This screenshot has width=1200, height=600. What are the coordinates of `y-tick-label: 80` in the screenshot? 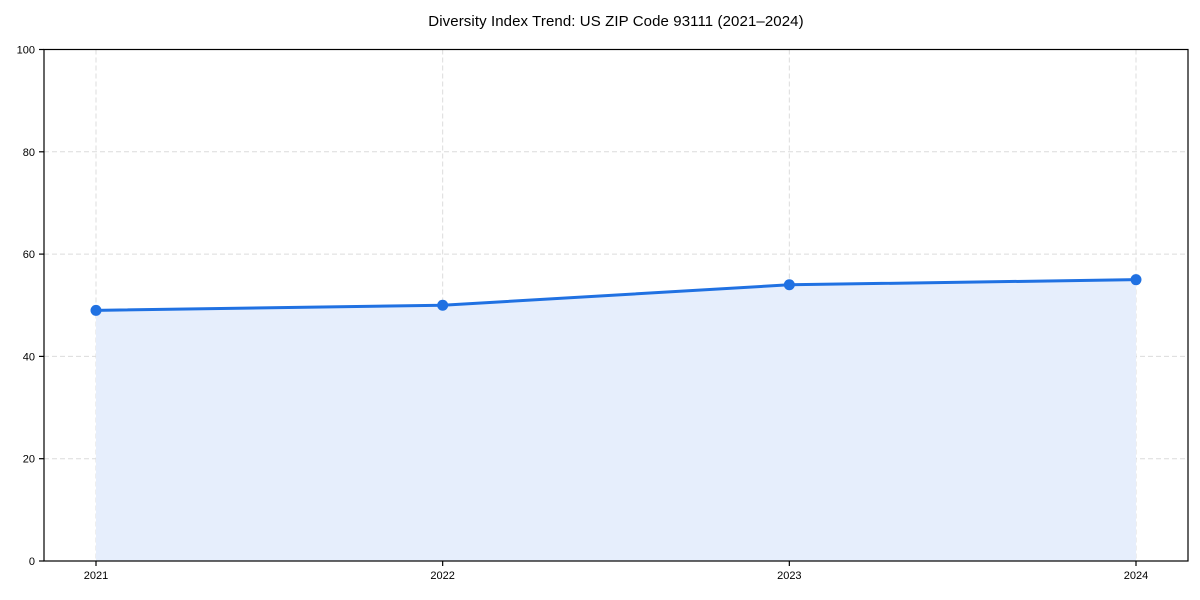 It's located at (29, 153).